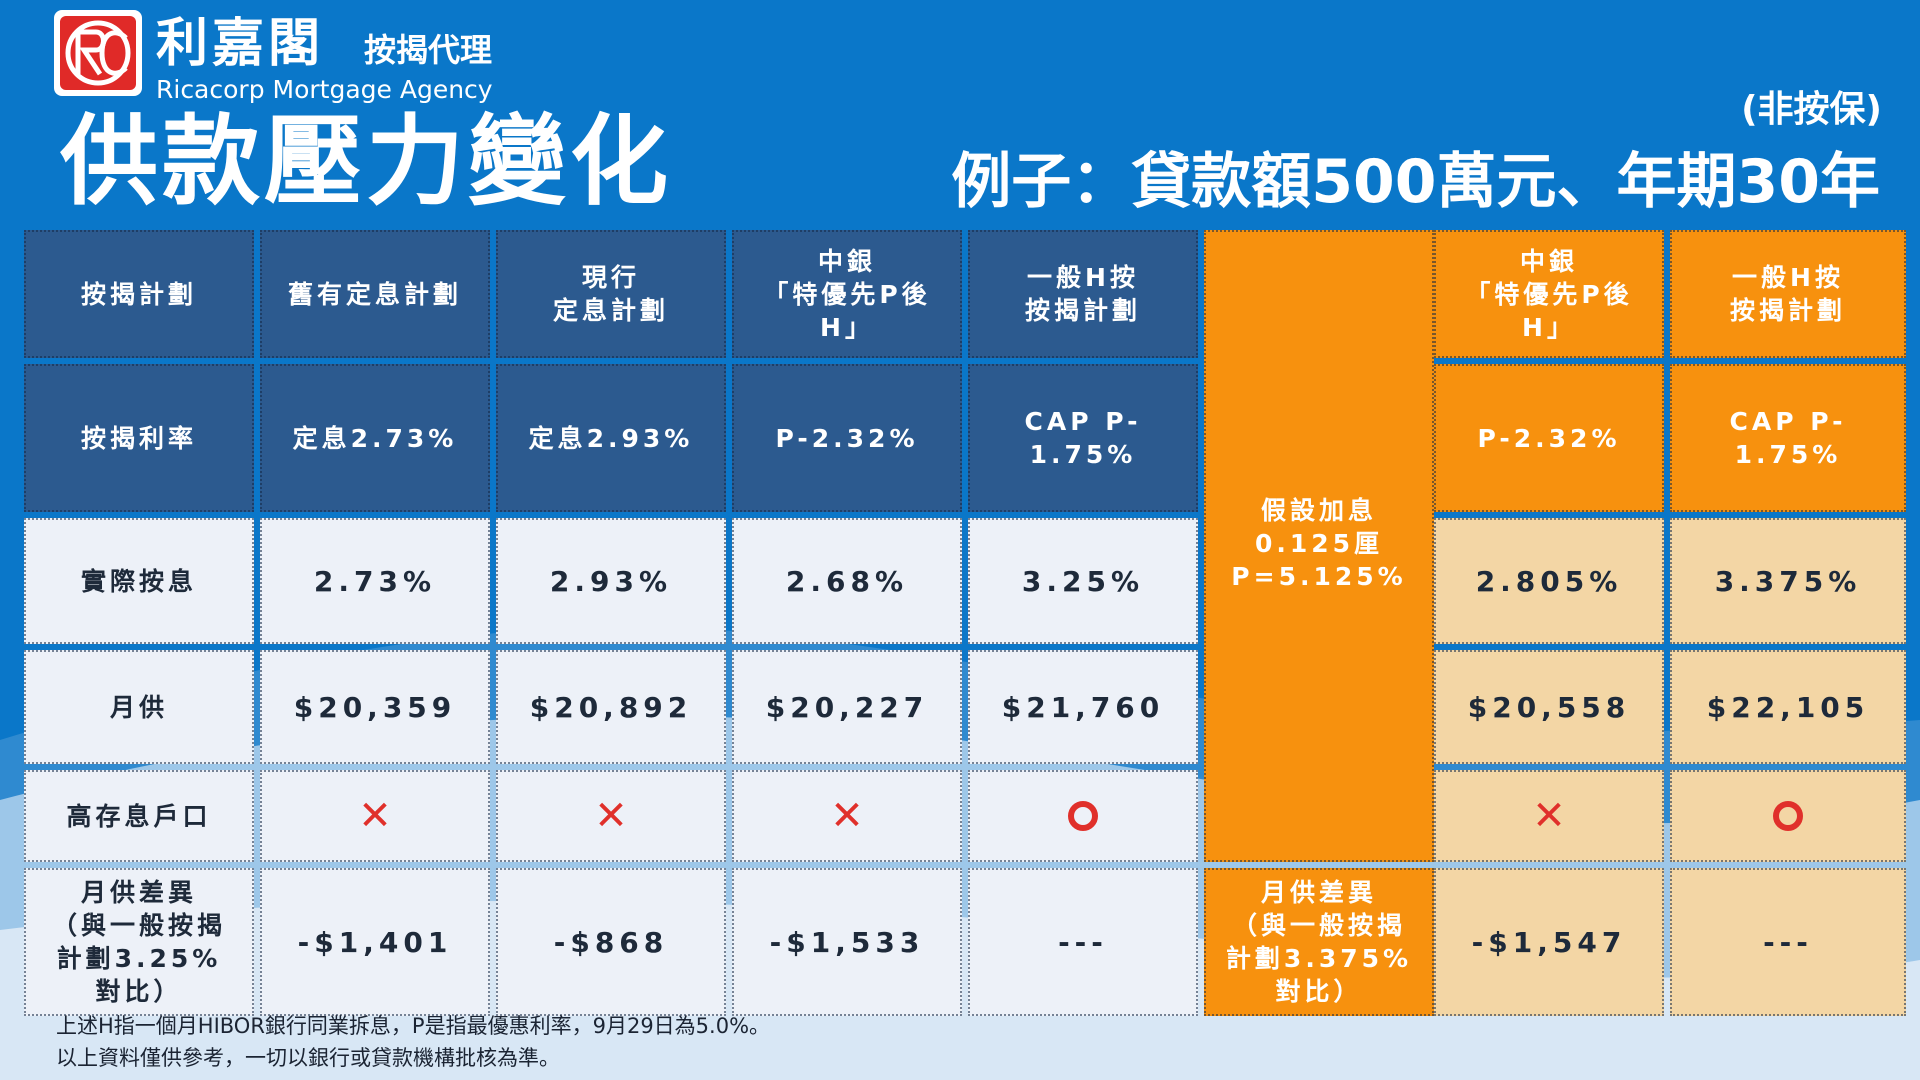 This screenshot has height=1080, width=1920. Describe the element at coordinates (240, 43) in the screenshot. I see `brand-name-cn: 利嘉閣` at that location.